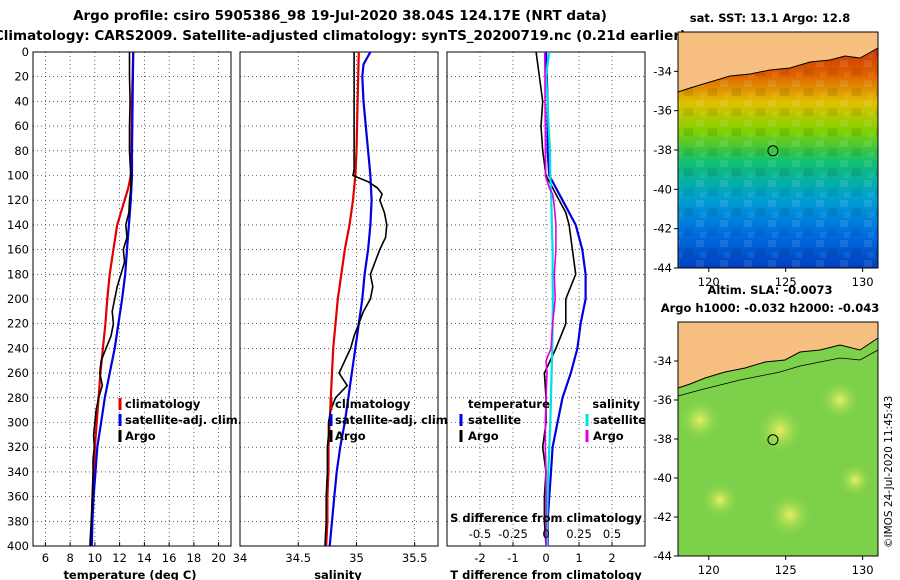 Image resolution: width=900 pixels, height=580 pixels. What do you see at coordinates (18, 423) in the screenshot?
I see `depth-tick-label: 300` at bounding box center [18, 423].